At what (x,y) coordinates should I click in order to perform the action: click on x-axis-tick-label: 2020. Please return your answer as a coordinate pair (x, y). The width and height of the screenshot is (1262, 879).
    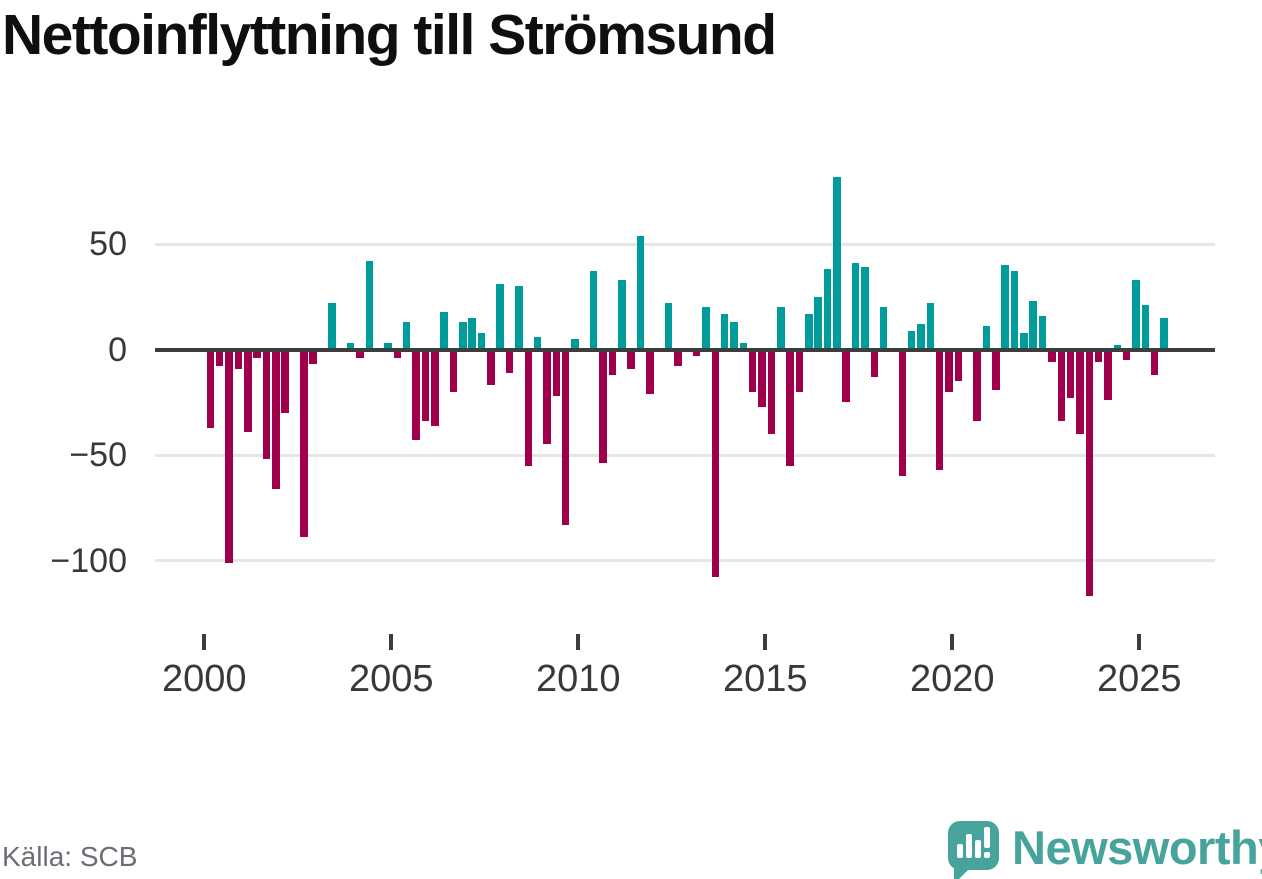
    Looking at the image, I should click on (952, 679).